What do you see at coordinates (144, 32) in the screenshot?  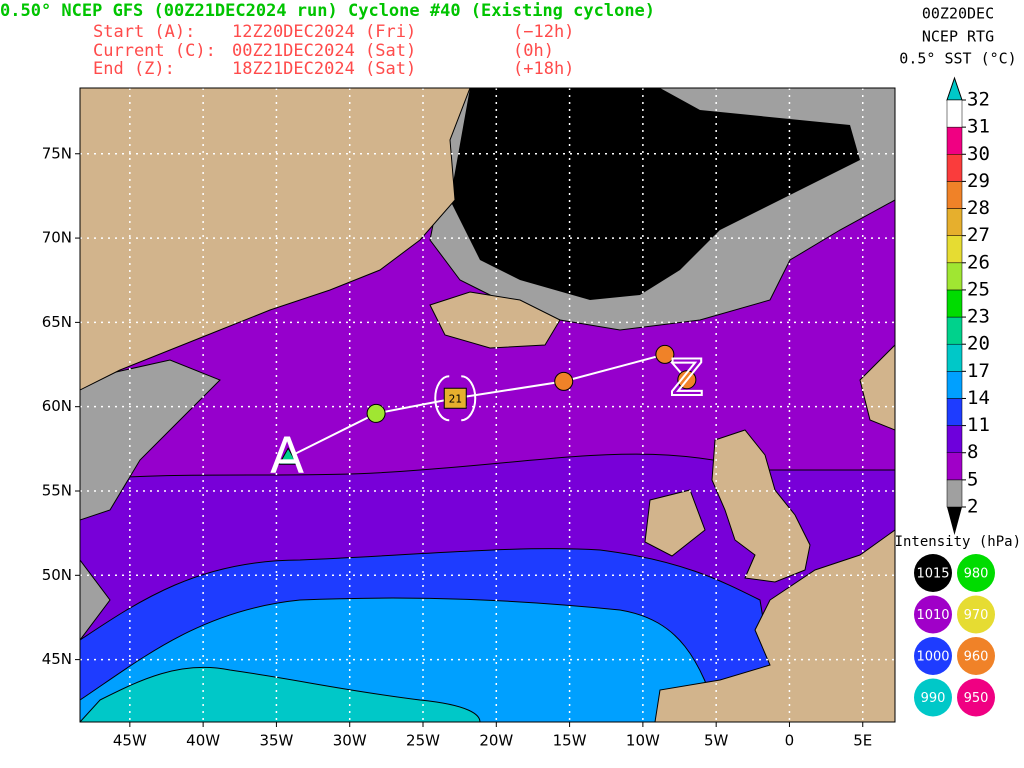 I see `start-label: Start (A):` at bounding box center [144, 32].